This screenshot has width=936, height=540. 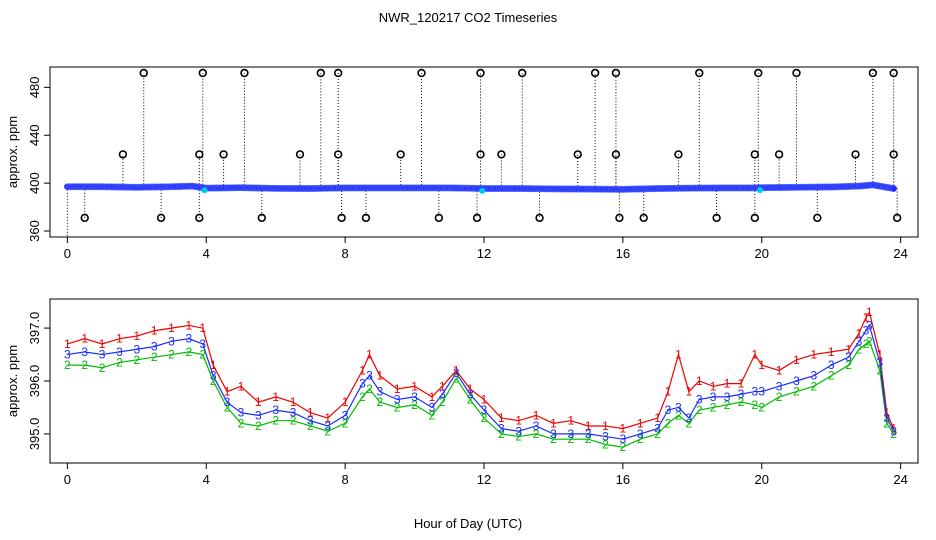 What do you see at coordinates (482, 190) in the screenshot?
I see `top-accent-point` at bounding box center [482, 190].